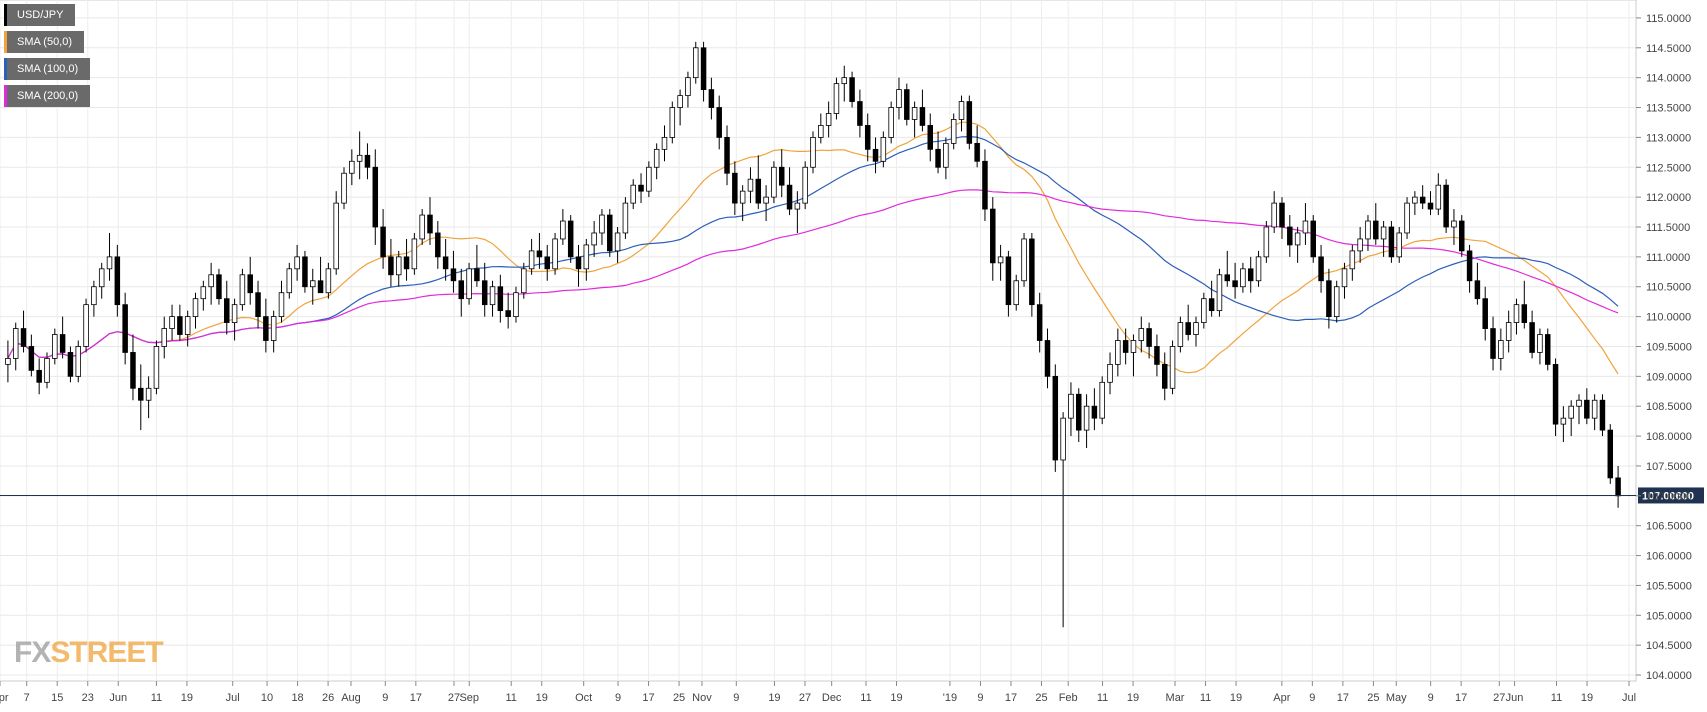 This screenshot has height=712, width=1707. What do you see at coordinates (47, 69) in the screenshot?
I see `legend-item-sma100: SMA (100,0)` at bounding box center [47, 69].